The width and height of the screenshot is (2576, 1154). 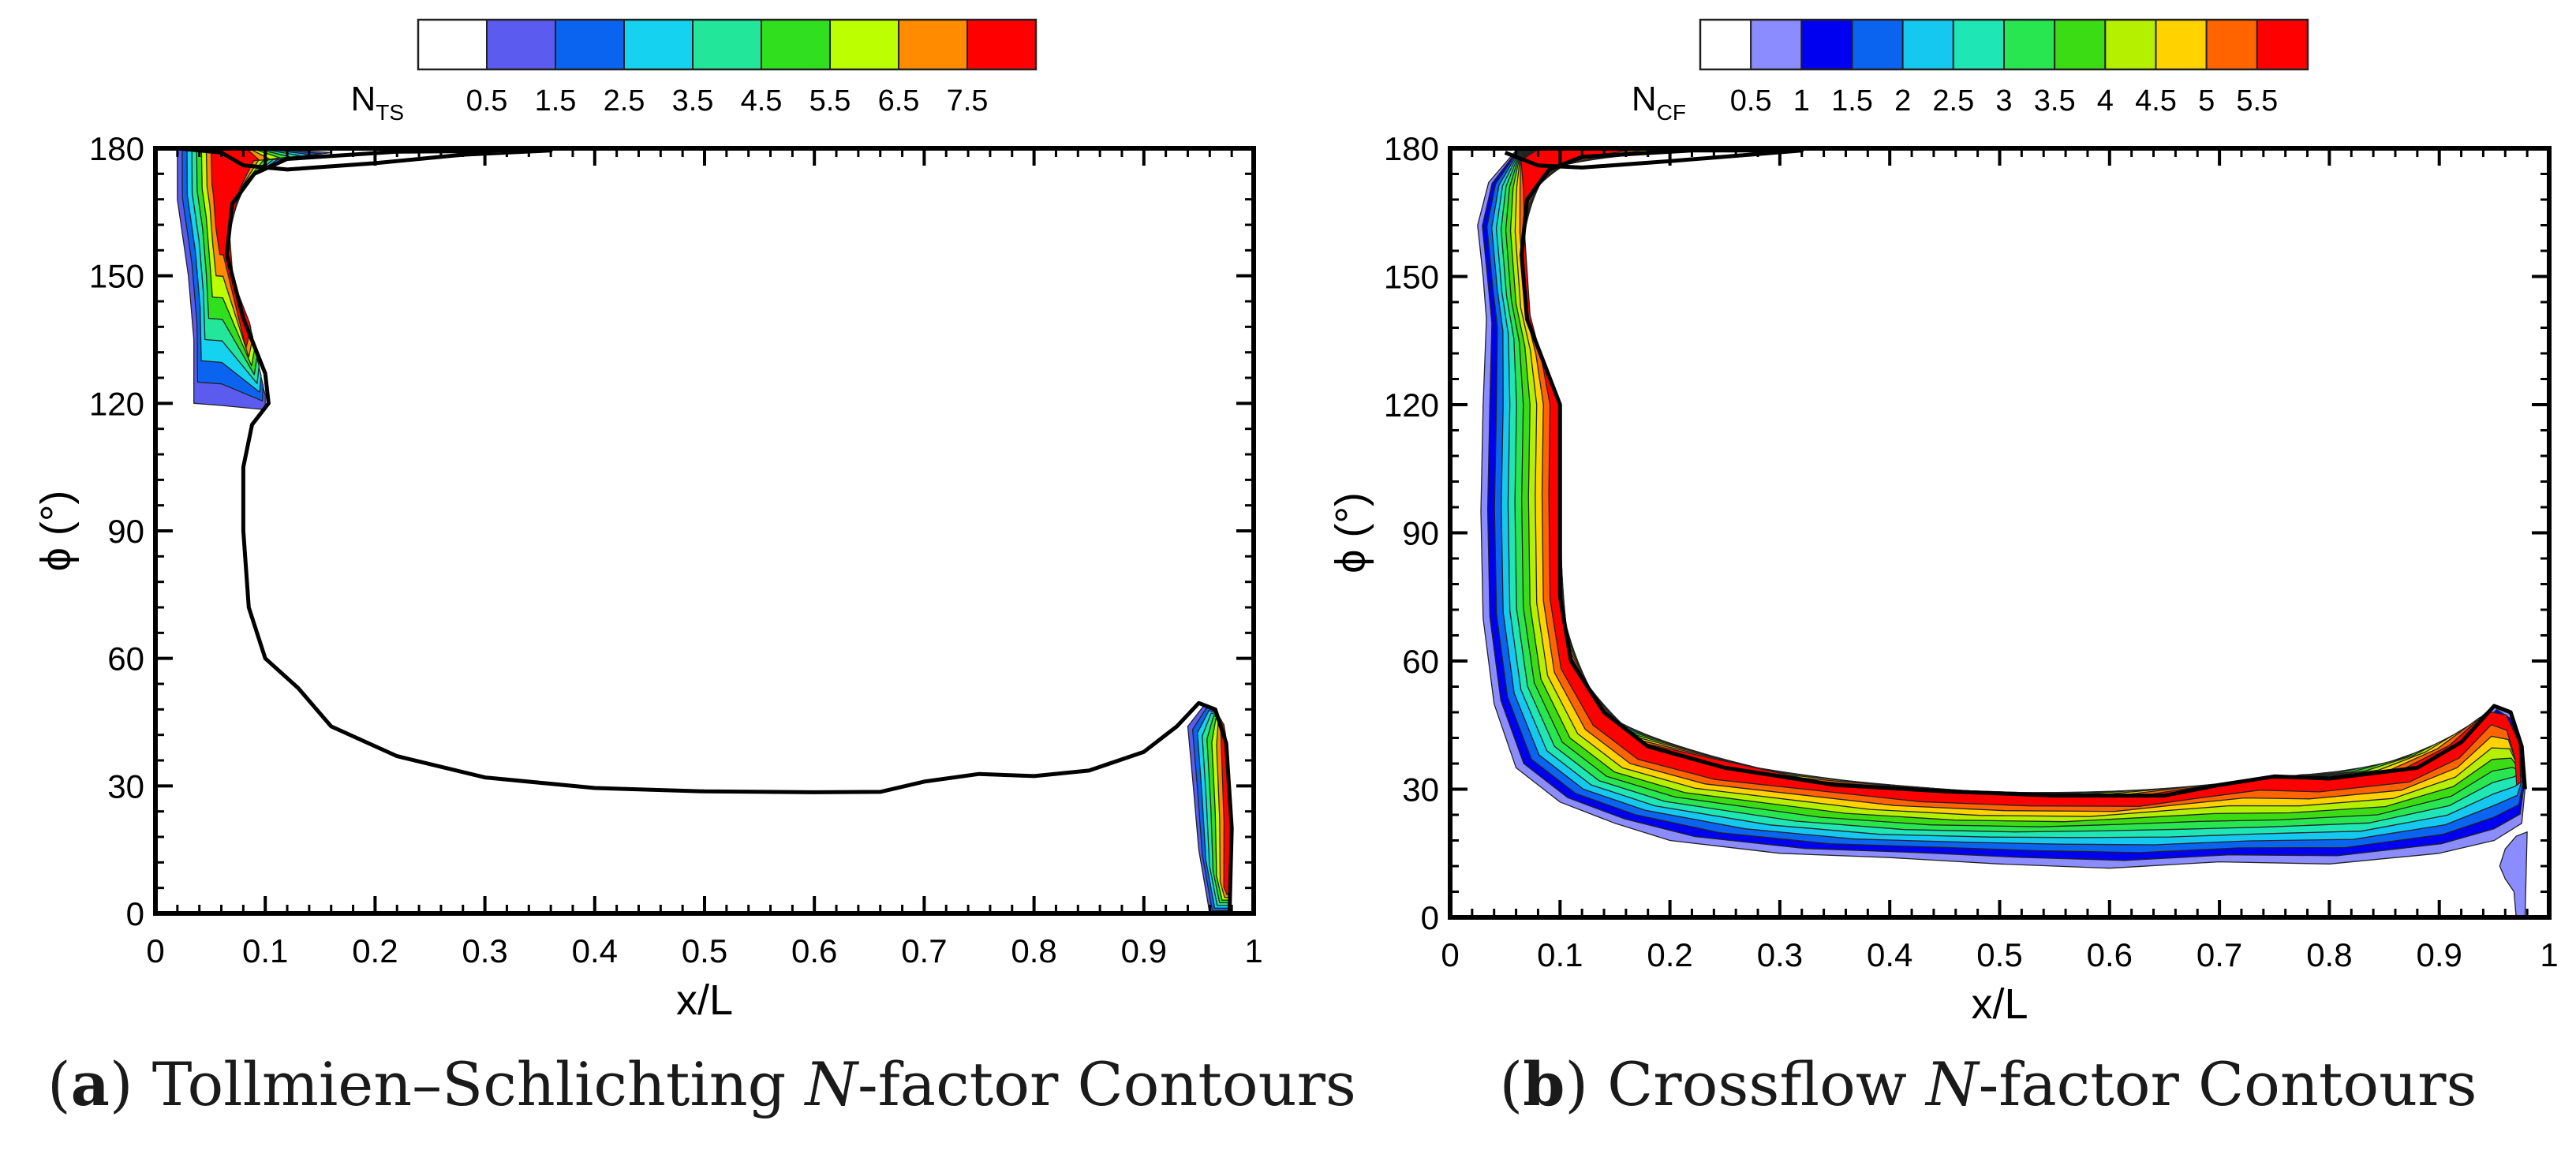 I want to click on colorbar-level-label: 4, so click(x=2105, y=101).